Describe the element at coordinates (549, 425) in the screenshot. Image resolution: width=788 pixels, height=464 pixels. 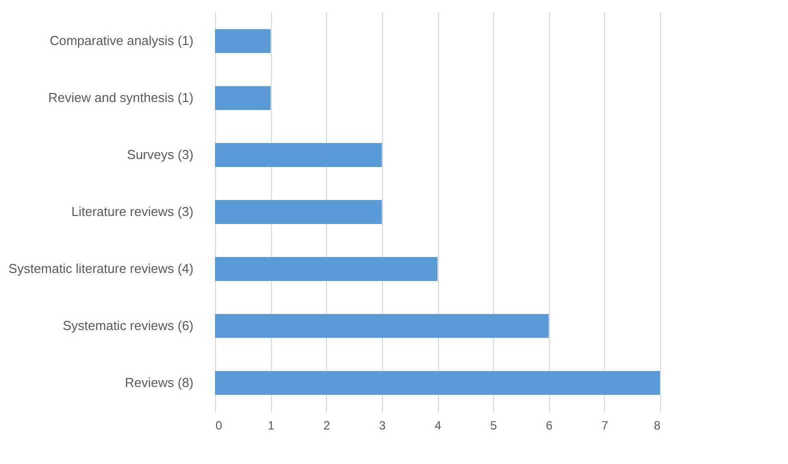
I see `x-tick-label: 6` at that location.